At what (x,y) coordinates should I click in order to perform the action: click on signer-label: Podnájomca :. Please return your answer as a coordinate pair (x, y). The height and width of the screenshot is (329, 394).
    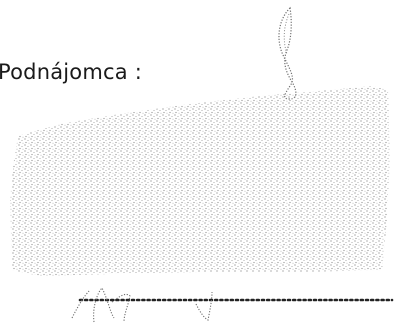
    Looking at the image, I should click on (71, 72).